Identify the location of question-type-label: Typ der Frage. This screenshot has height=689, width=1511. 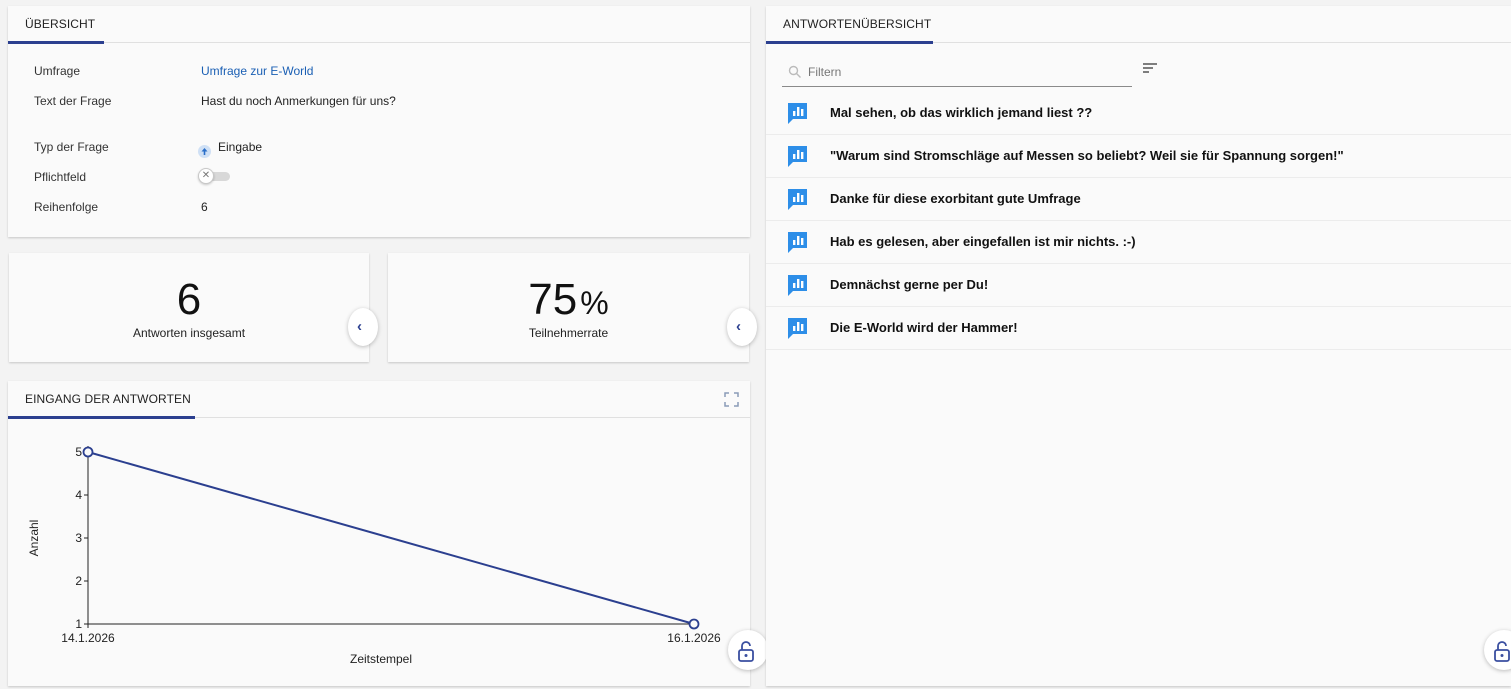
(71, 147).